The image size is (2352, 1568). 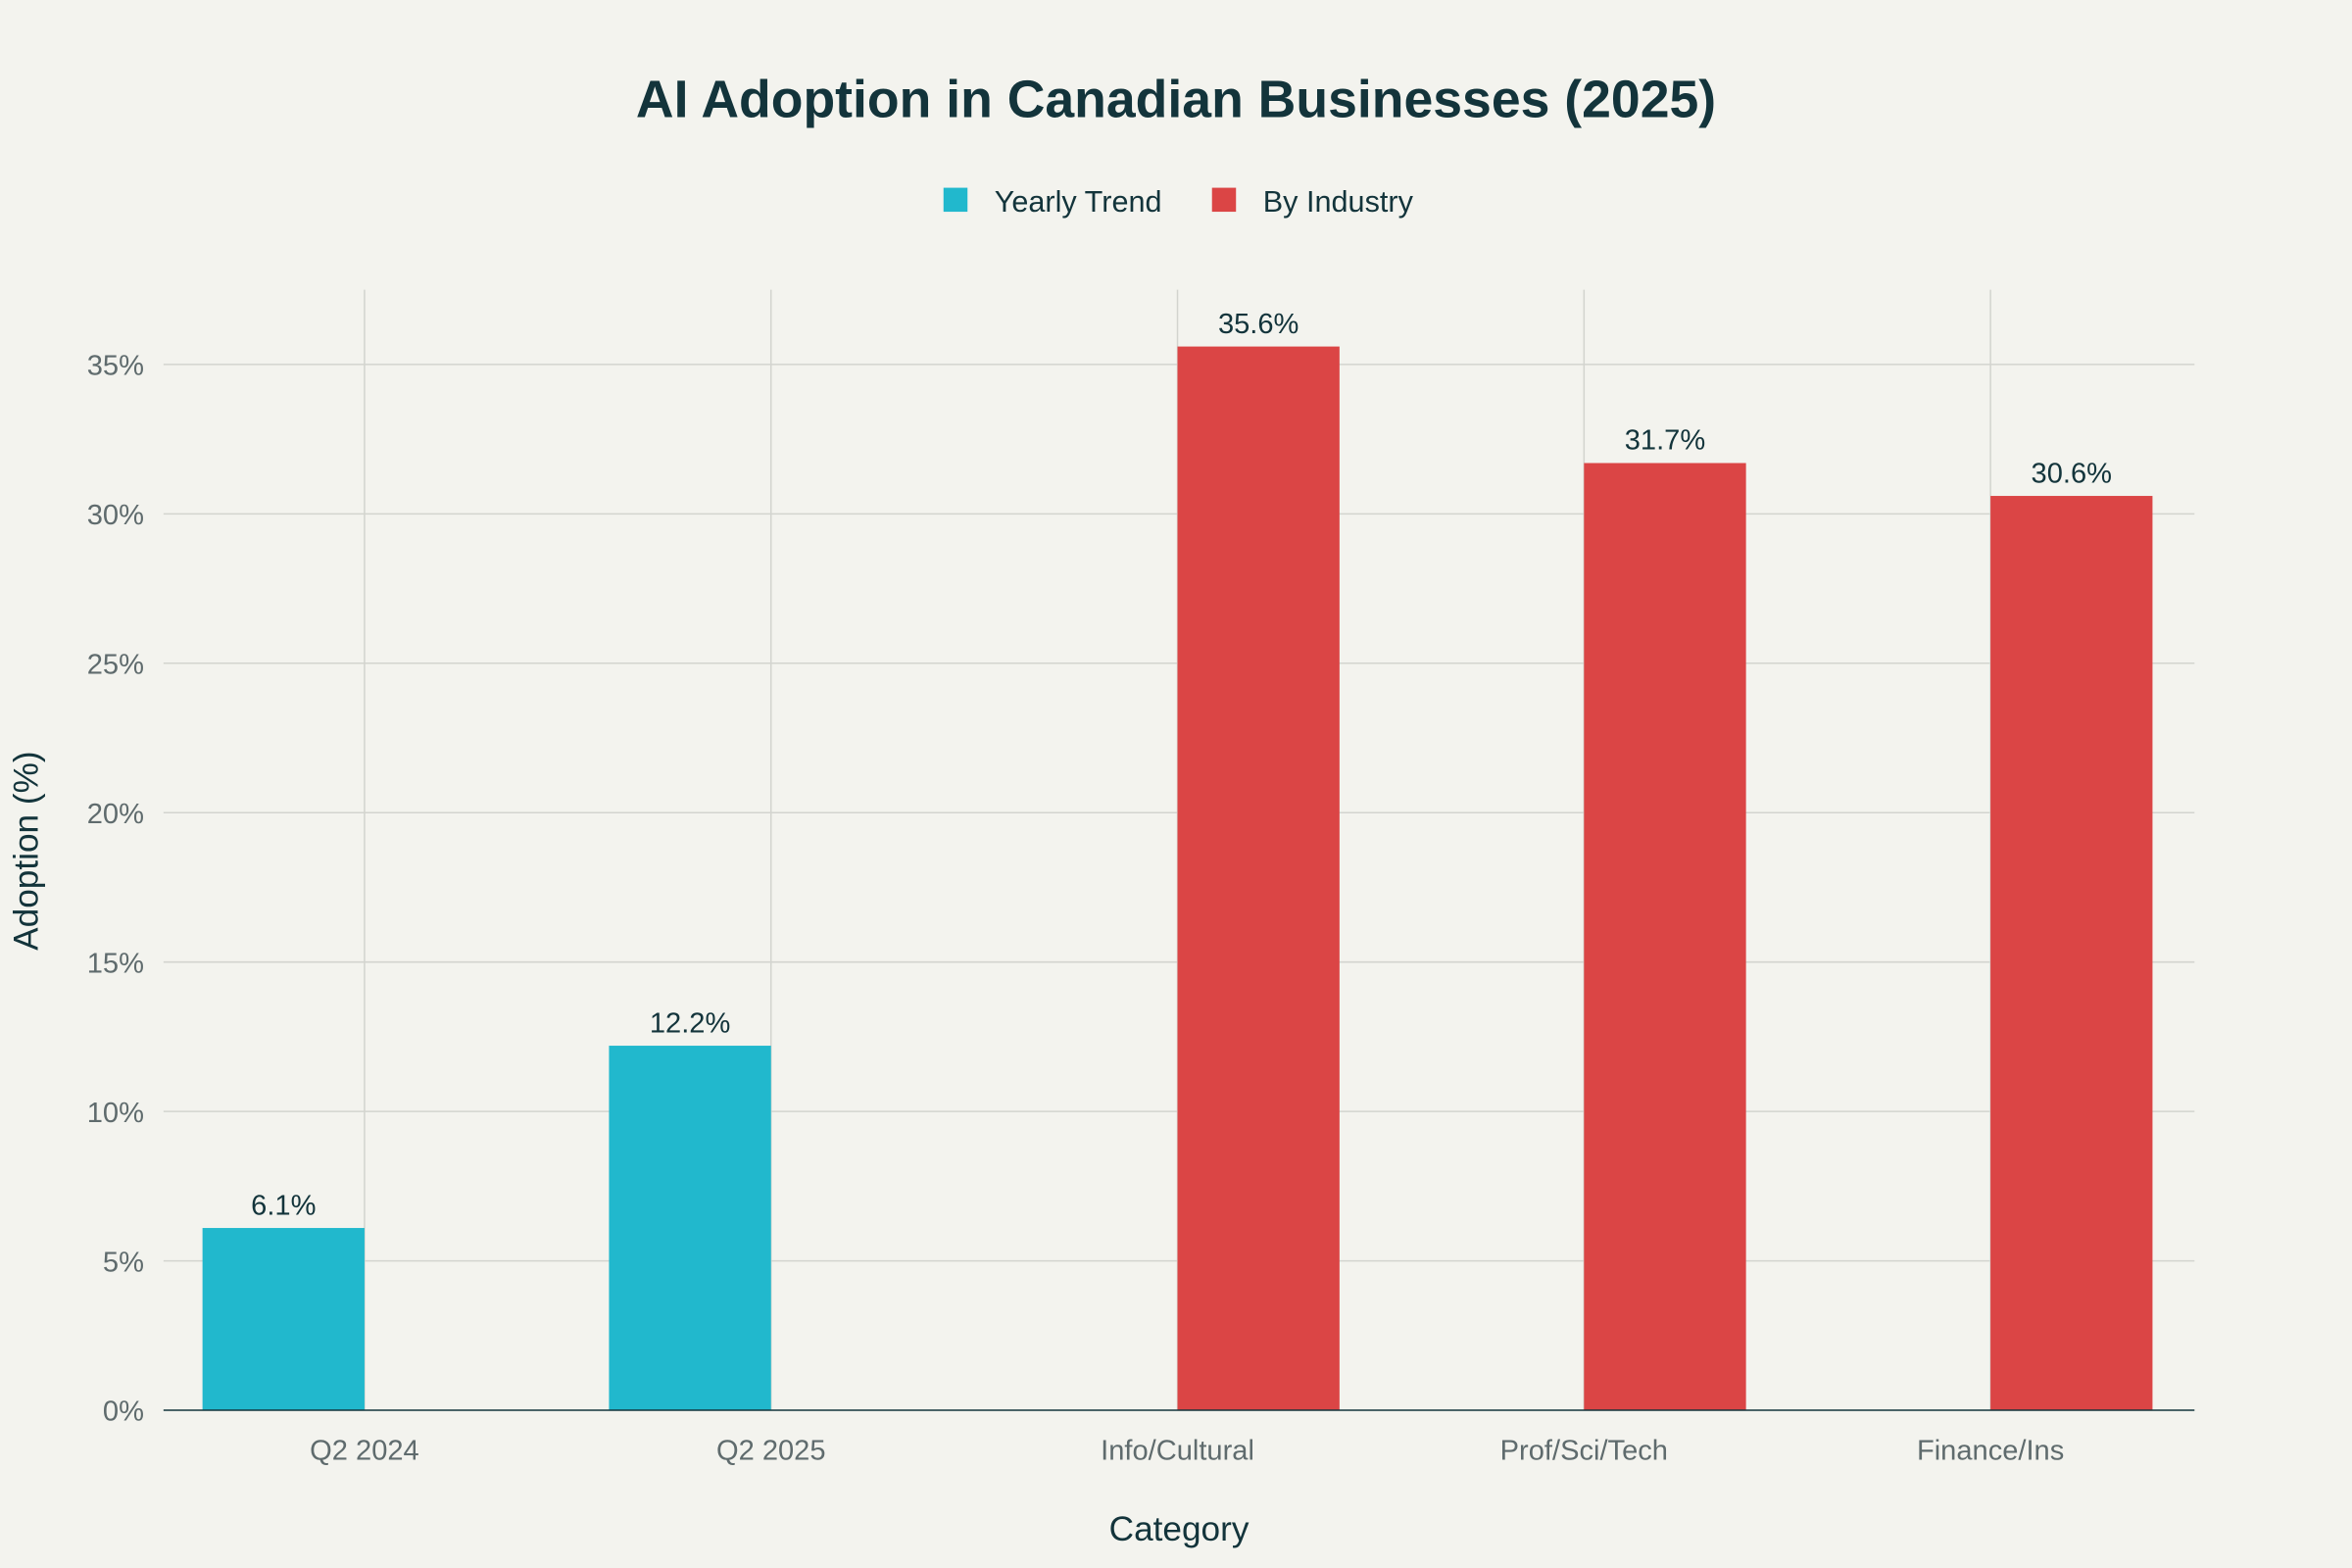 What do you see at coordinates (1338, 202) in the screenshot?
I see `legend-label: By Industry` at bounding box center [1338, 202].